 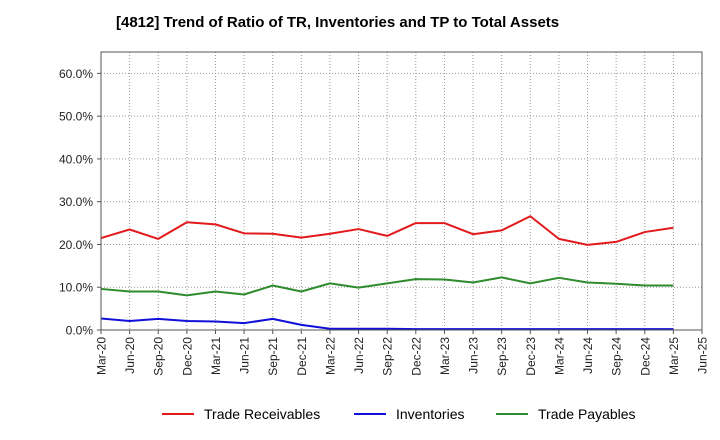 I want to click on x-tick-label: Jun-24, so click(x=588, y=355).